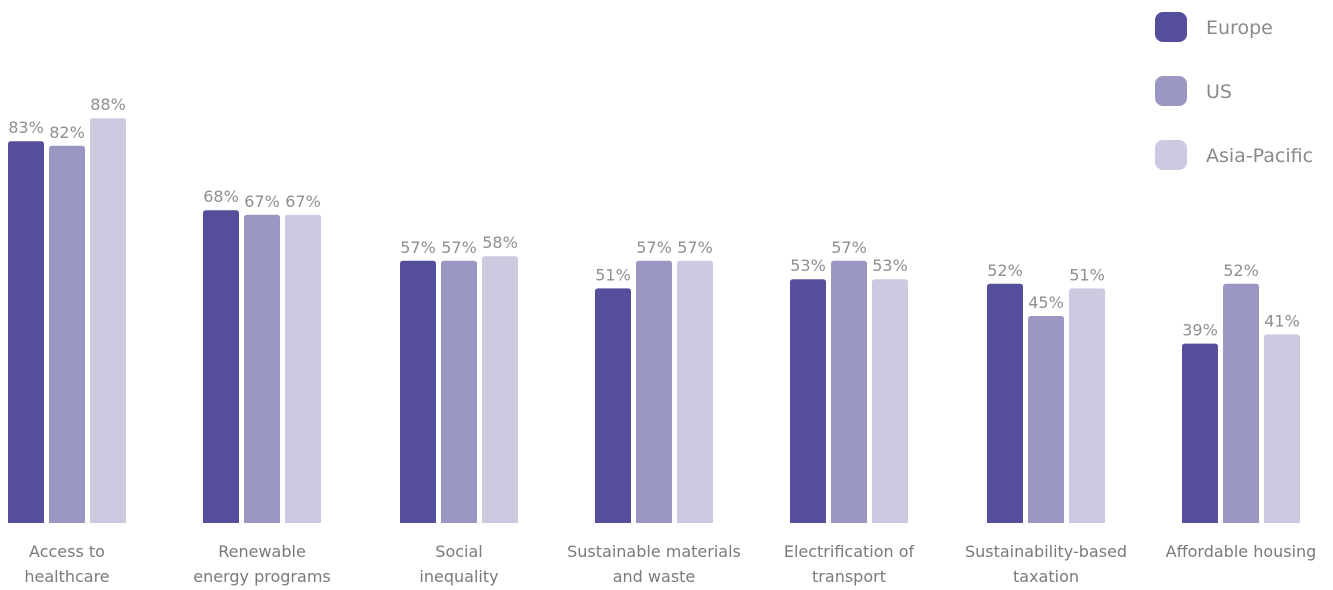 The width and height of the screenshot is (1333, 590). Describe the element at coordinates (1234, 91) in the screenshot. I see `legend: Europe US Asia-Pacific` at that location.